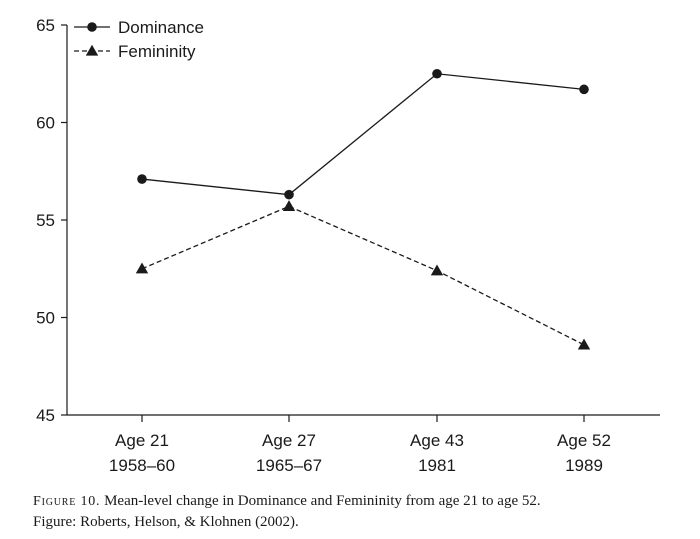 The height and width of the screenshot is (539, 700). Describe the element at coordinates (45, 123) in the screenshot. I see `y-tick-label: 60` at that location.